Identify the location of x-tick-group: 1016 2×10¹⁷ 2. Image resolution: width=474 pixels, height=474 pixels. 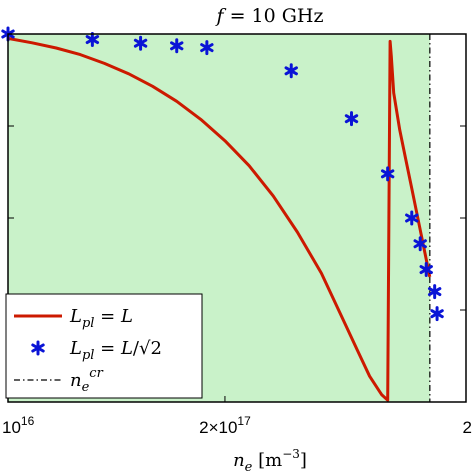
(237, 416).